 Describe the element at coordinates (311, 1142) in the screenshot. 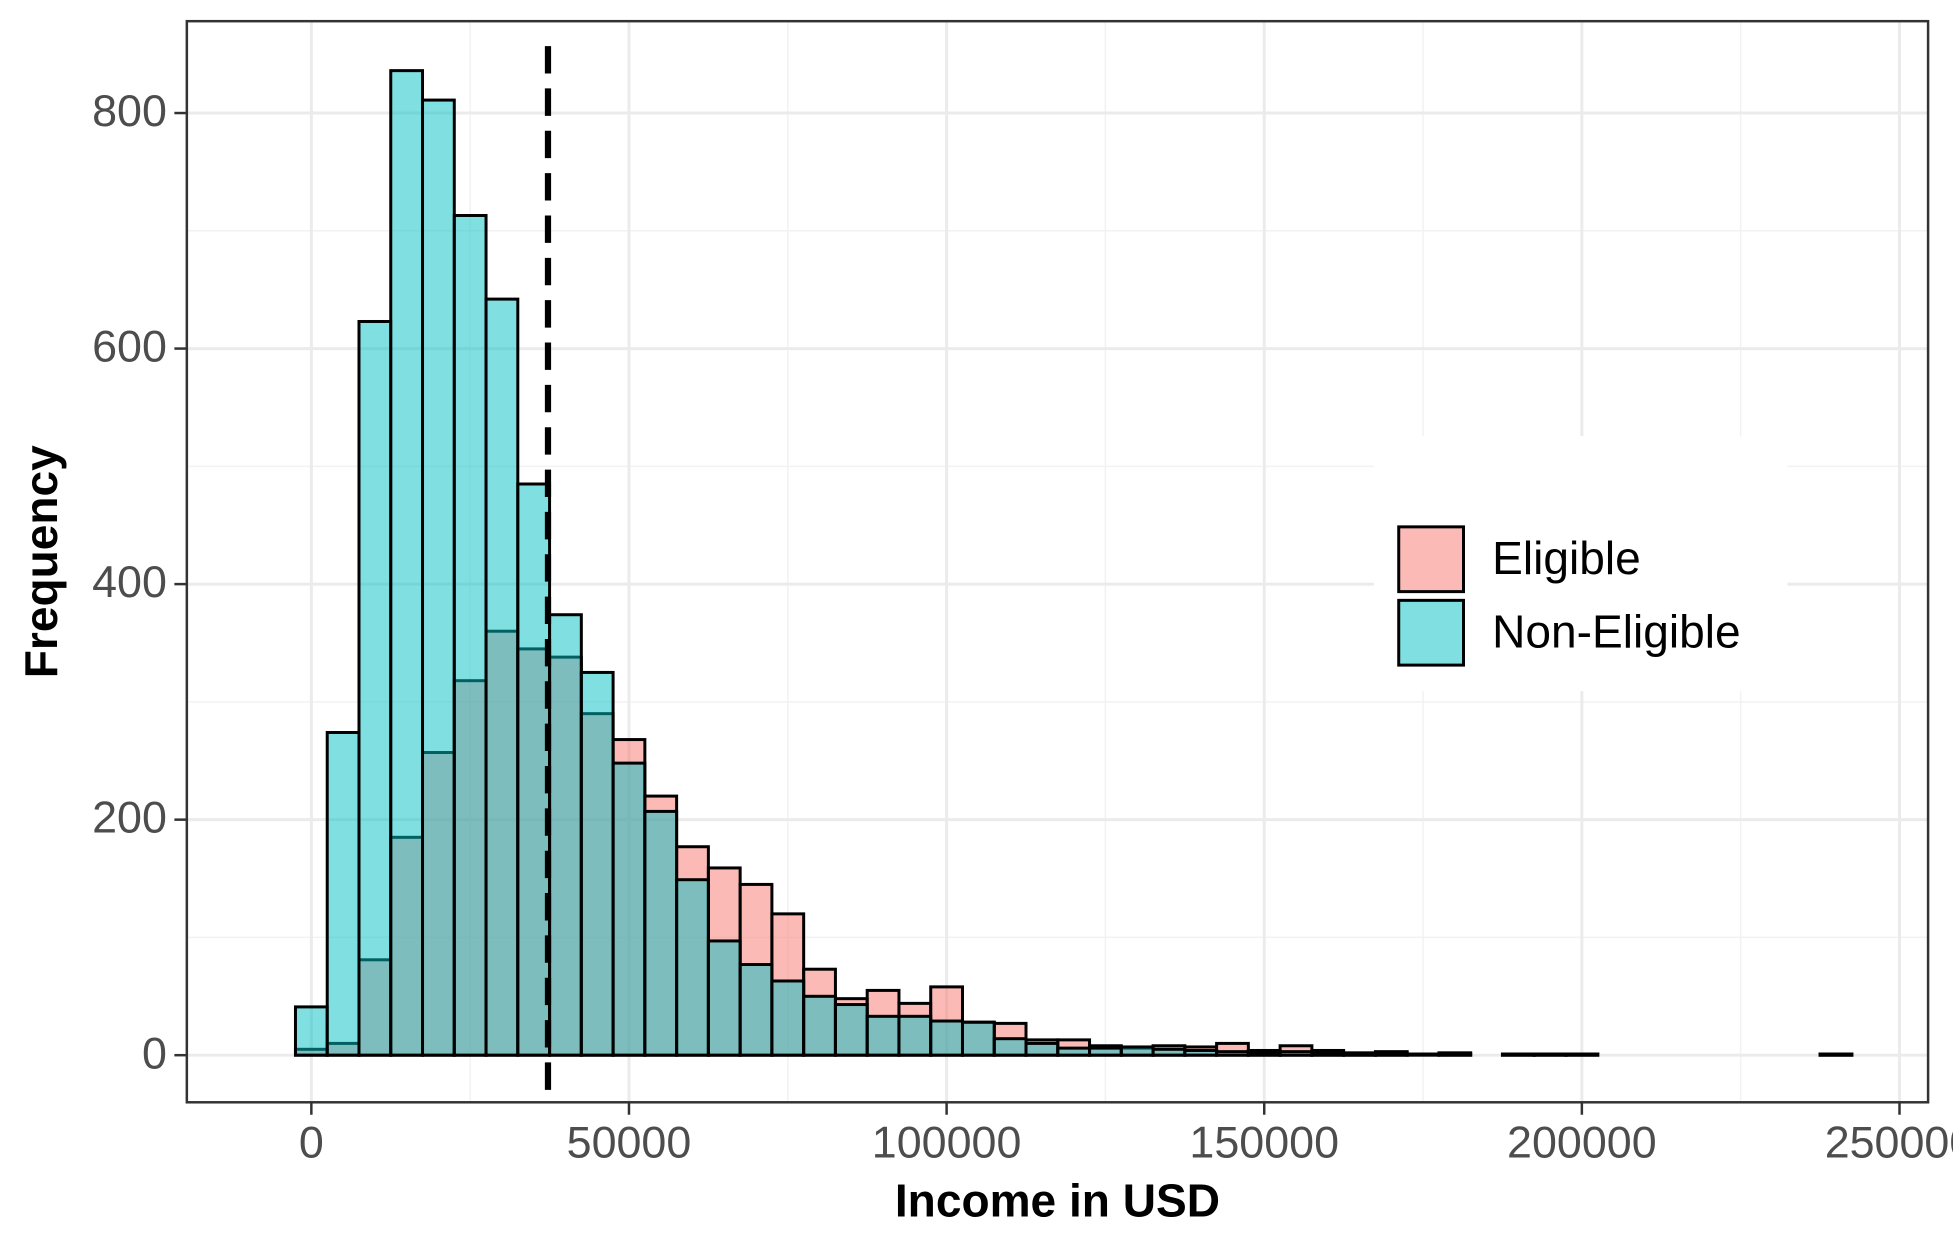

I see `x-tick-label: 0` at that location.